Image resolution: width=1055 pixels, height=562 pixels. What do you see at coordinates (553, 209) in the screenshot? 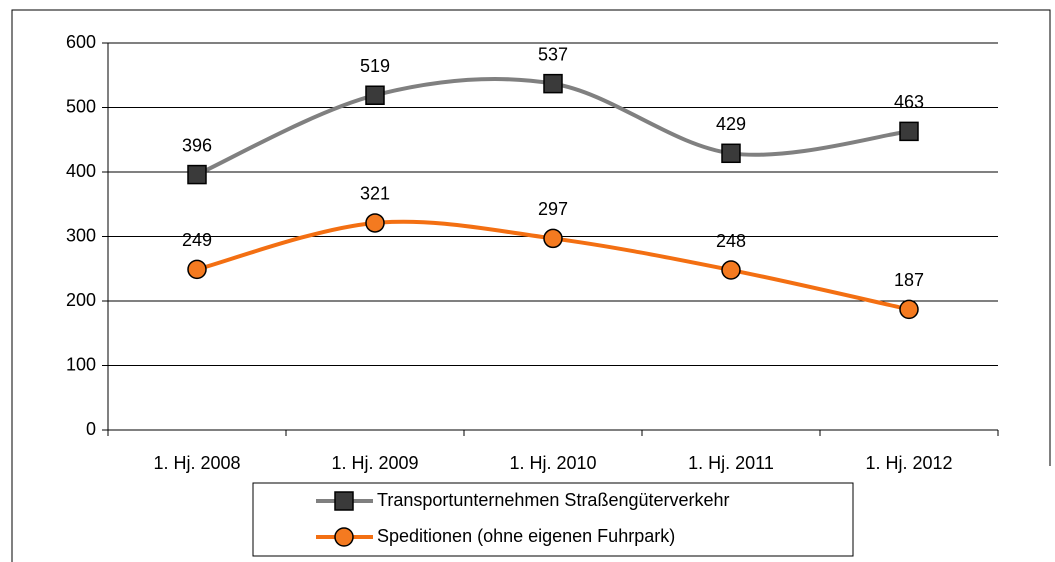
I see `data-label: 297` at bounding box center [553, 209].